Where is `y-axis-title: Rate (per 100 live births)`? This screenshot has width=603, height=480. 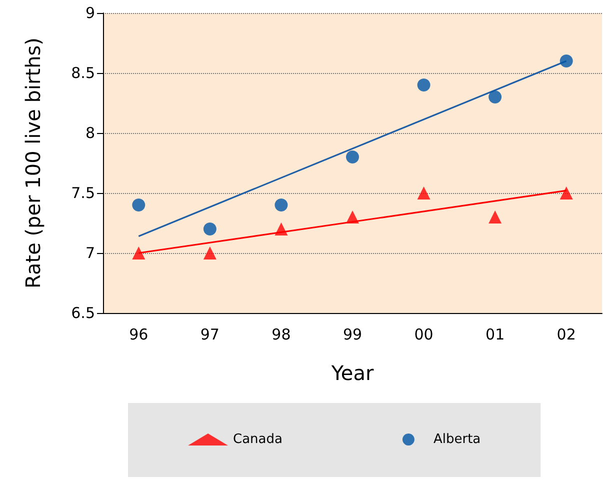
y-axis-title: Rate (per 100 live births) is located at coordinates (33, 163).